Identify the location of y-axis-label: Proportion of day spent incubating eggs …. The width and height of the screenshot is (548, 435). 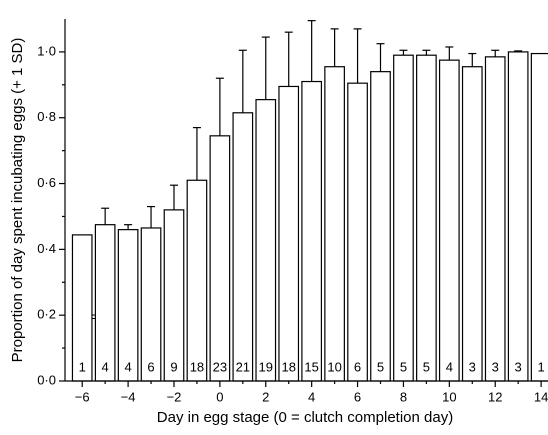
(17, 200).